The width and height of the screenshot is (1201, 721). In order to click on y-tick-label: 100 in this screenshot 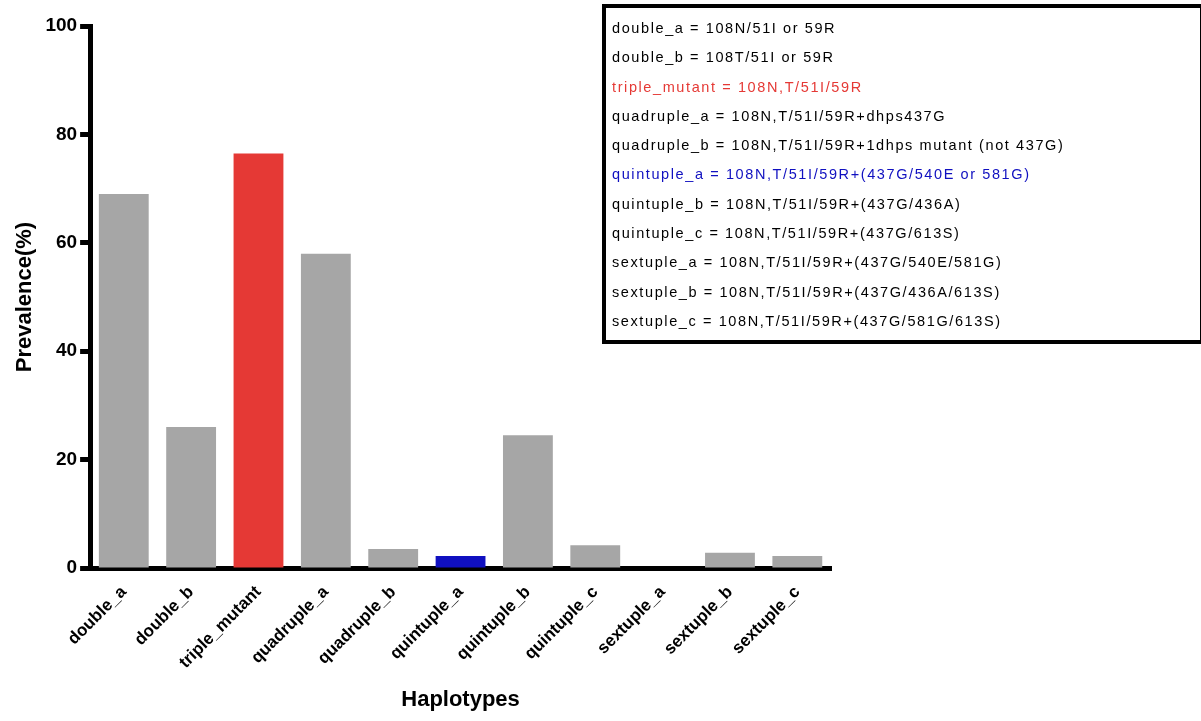, I will do `click(61, 25)`.